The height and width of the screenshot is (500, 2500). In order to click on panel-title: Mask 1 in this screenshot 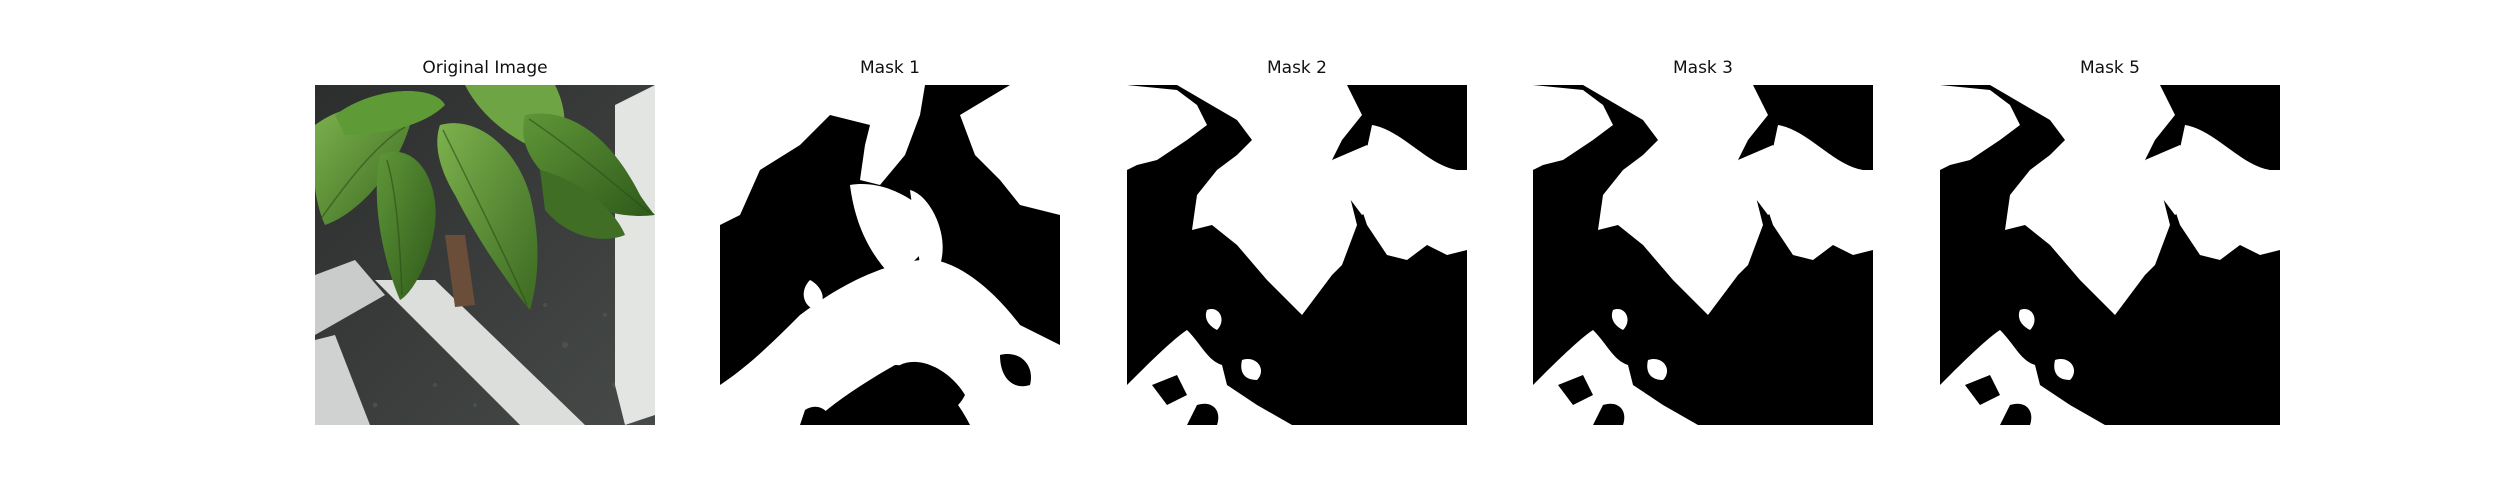, I will do `click(889, 68)`.